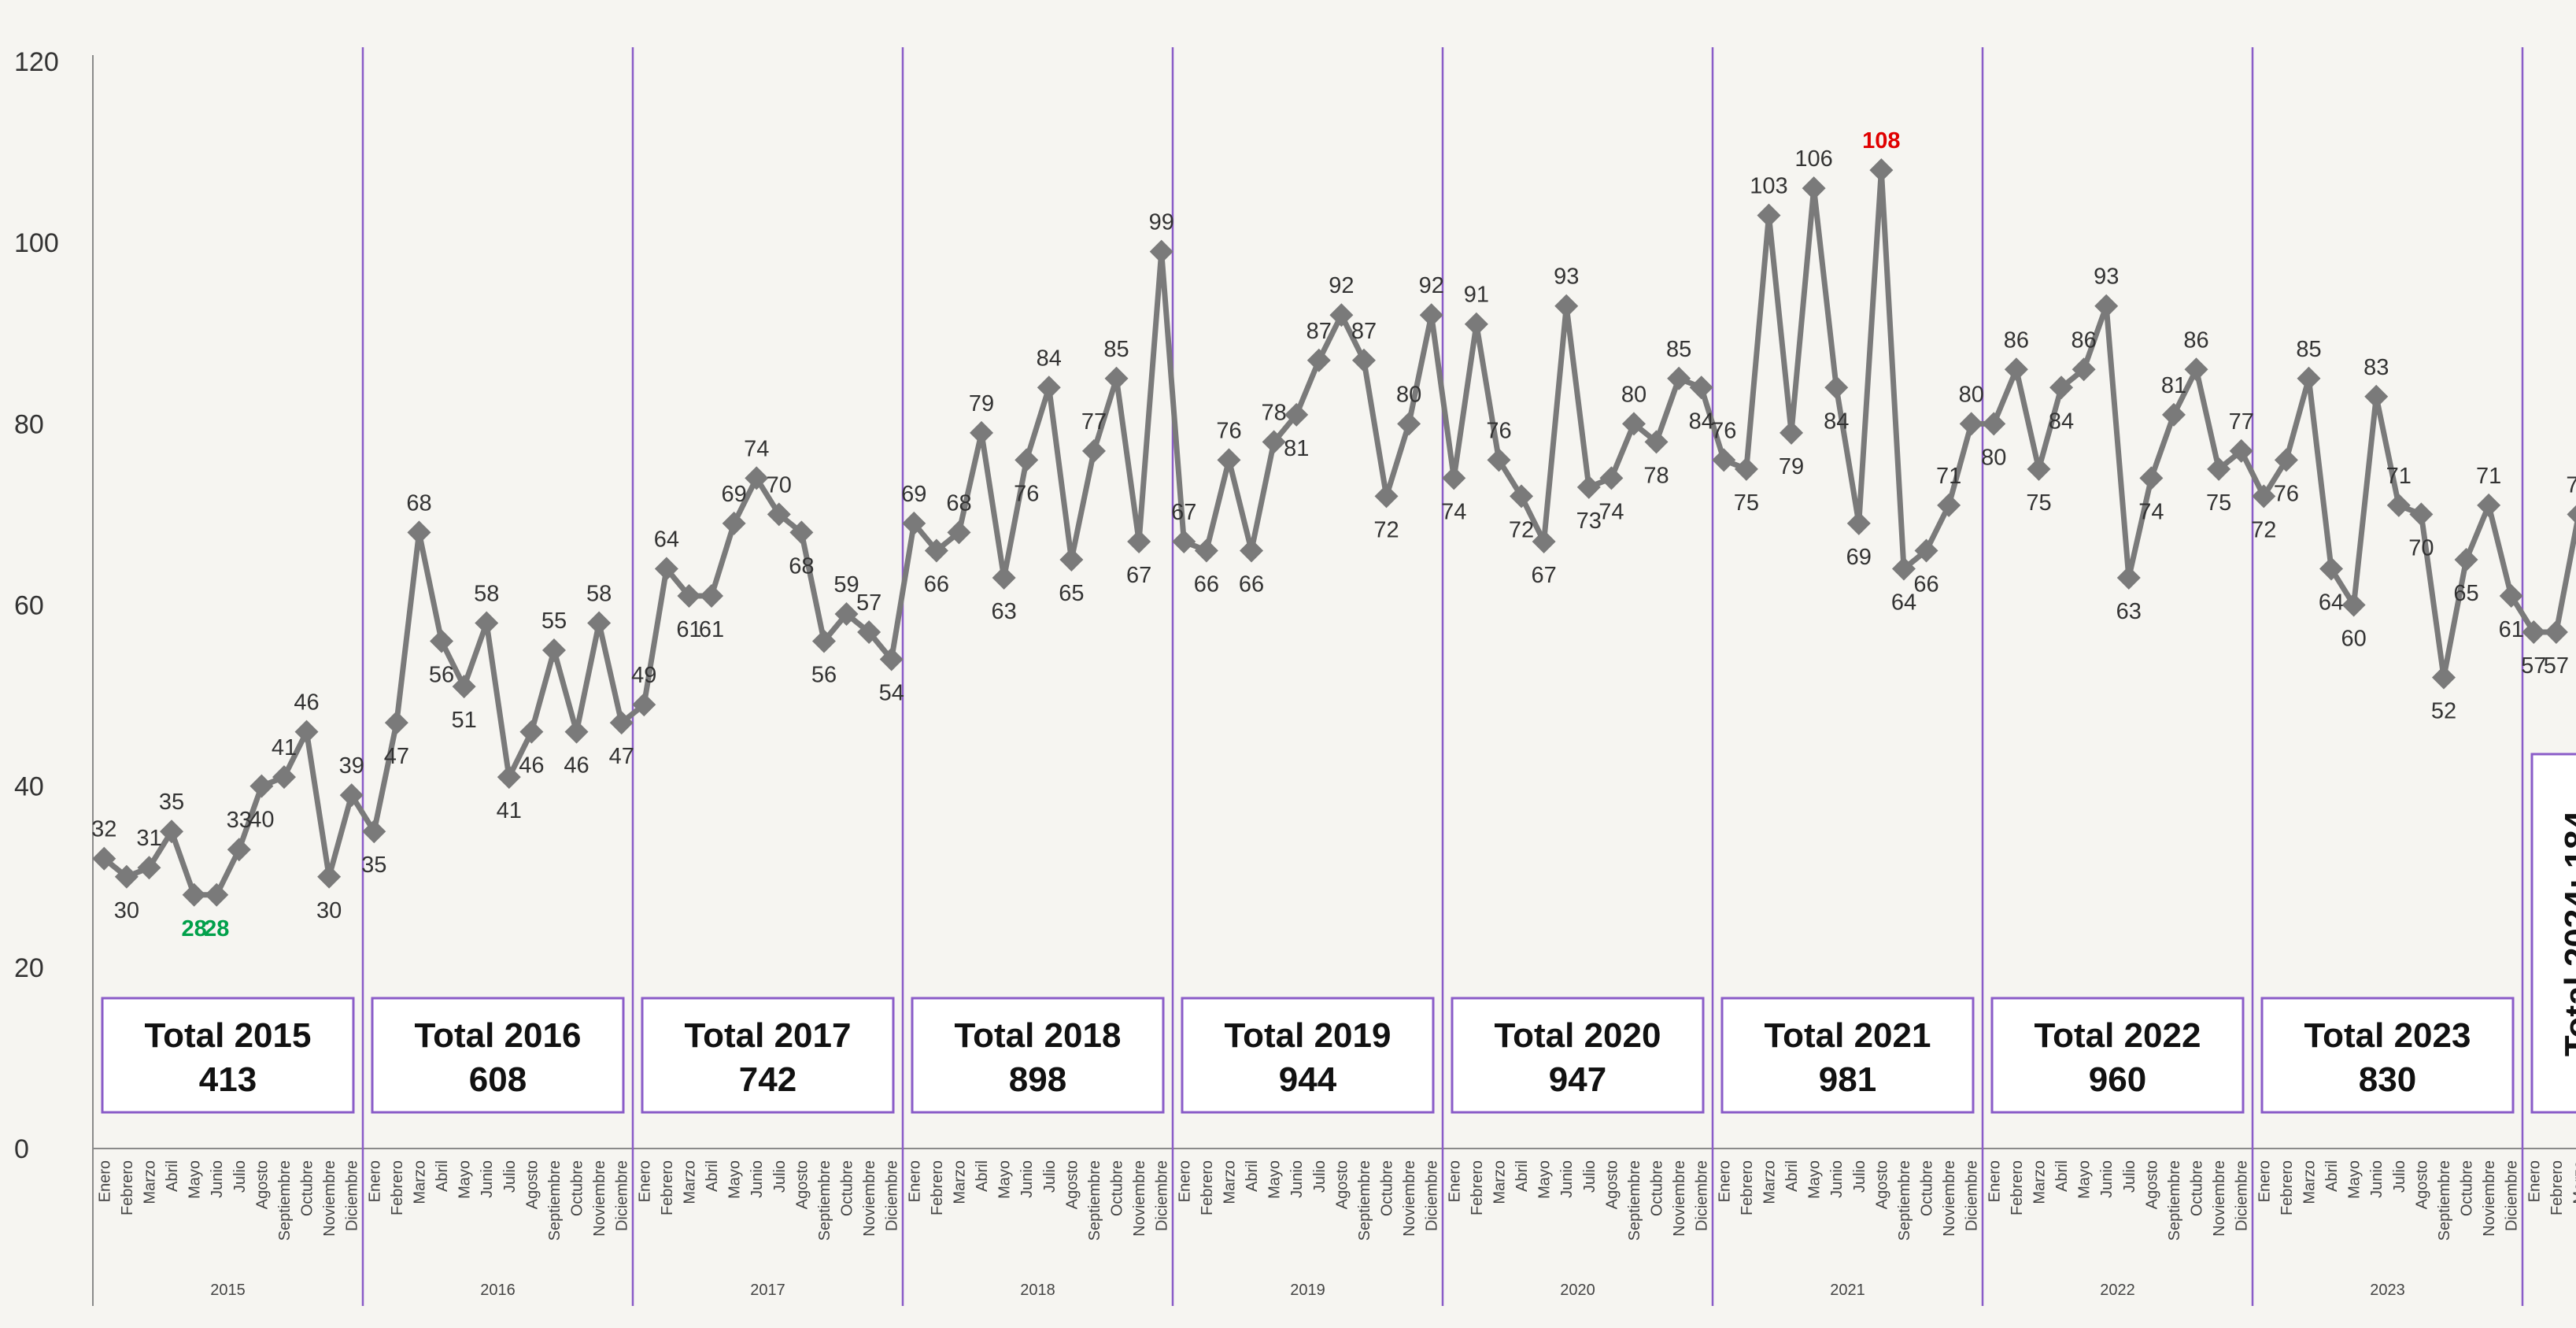 The width and height of the screenshot is (2576, 1328). What do you see at coordinates (1003, 611) in the screenshot?
I see `data-label: 63` at bounding box center [1003, 611].